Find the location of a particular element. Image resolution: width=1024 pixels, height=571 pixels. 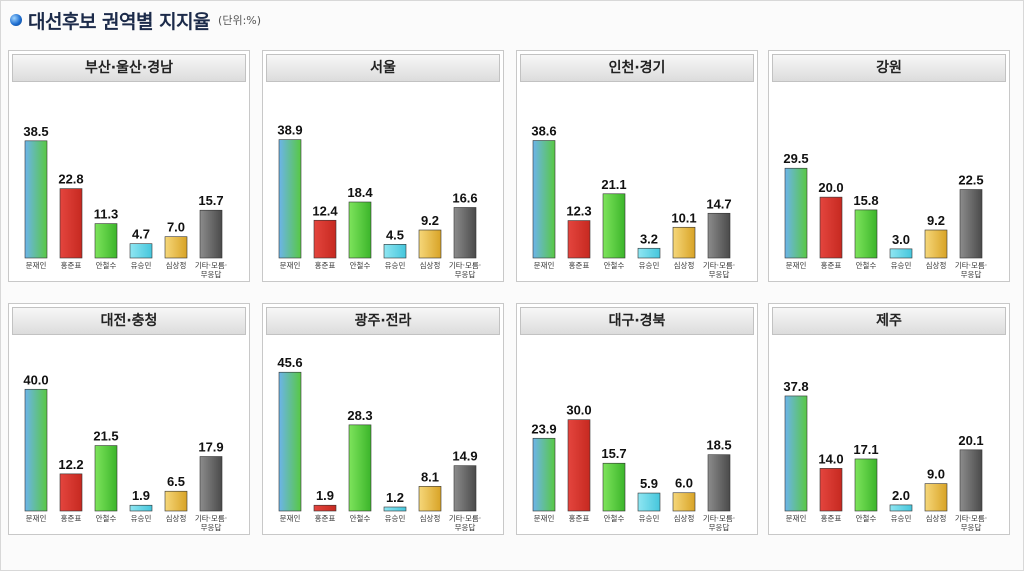

bar-value-label: 20.0 is located at coordinates (830, 187).